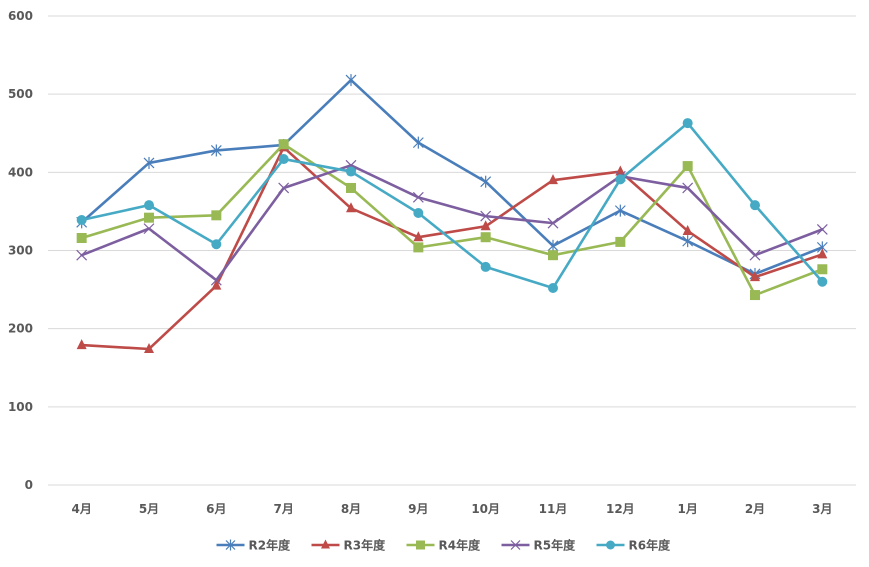 Image resolution: width=869 pixels, height=567 pixels. I want to click on legend-item: R3年度, so click(349, 545).